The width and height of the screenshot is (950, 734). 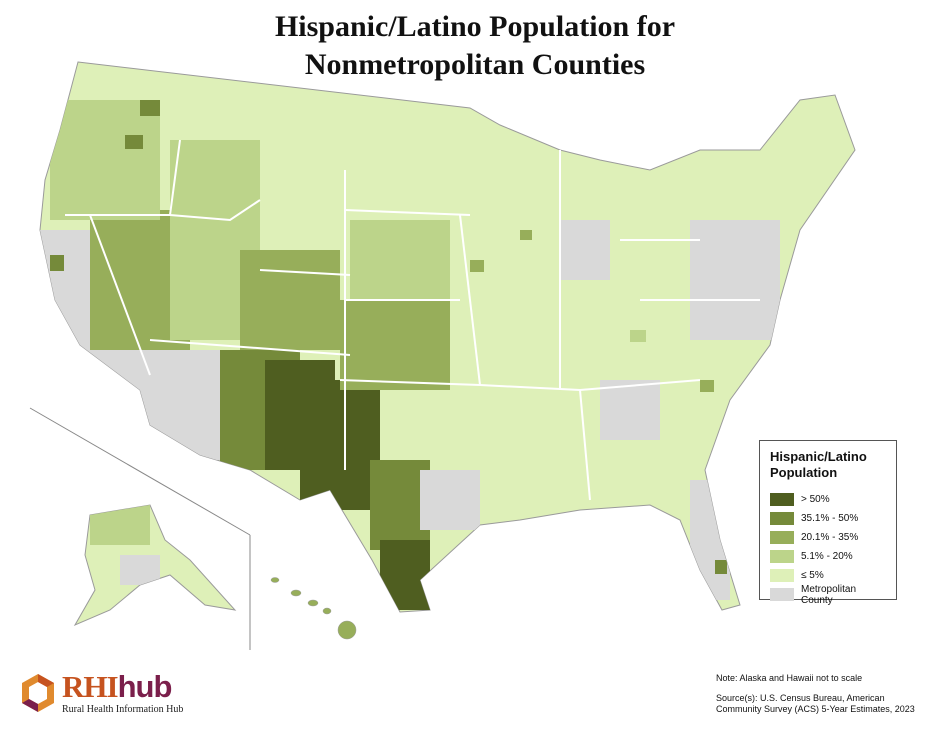 I want to click on logo-subtitle: Rural Health Information Hub, so click(x=123, y=709).